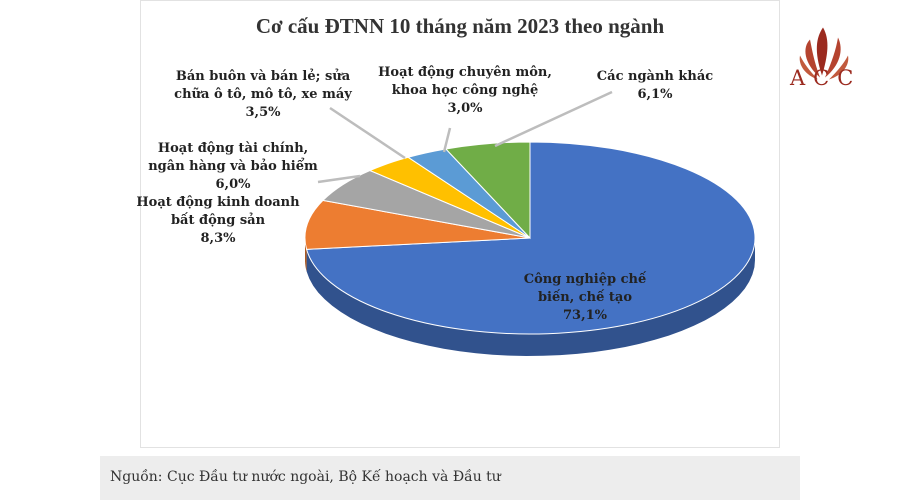 This screenshot has height=500, width=900. Describe the element at coordinates (233, 166) in the screenshot. I see `slice-label-2-1: ngân hàng và bảo hiểm` at that location.